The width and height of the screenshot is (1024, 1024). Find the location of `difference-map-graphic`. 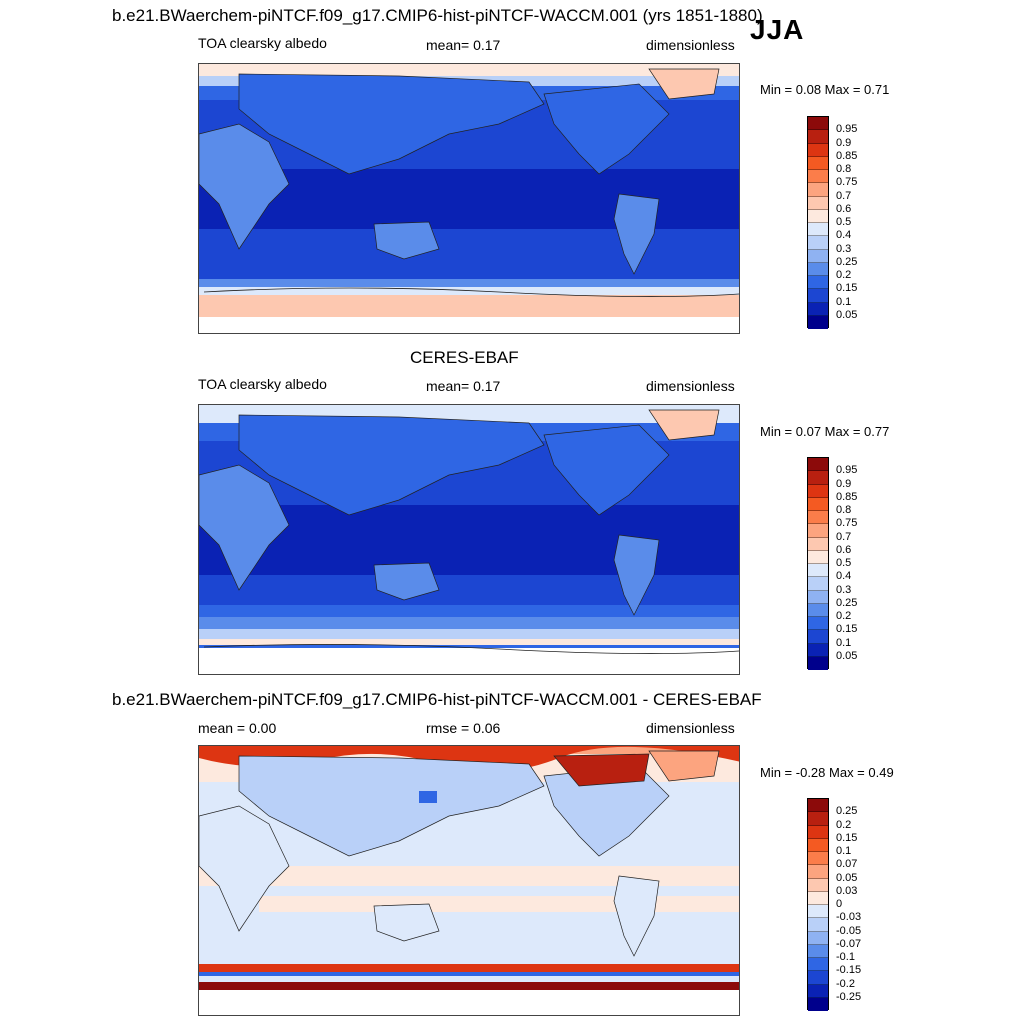

difference-map-graphic is located at coordinates (469, 880).